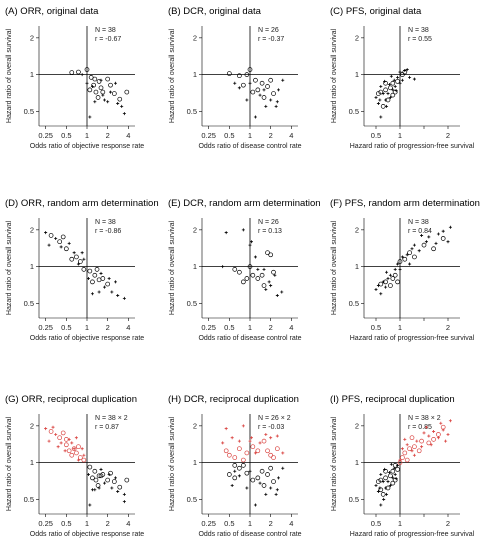  I want to click on panel-title: (B) DCR, original data, so click(215, 11).